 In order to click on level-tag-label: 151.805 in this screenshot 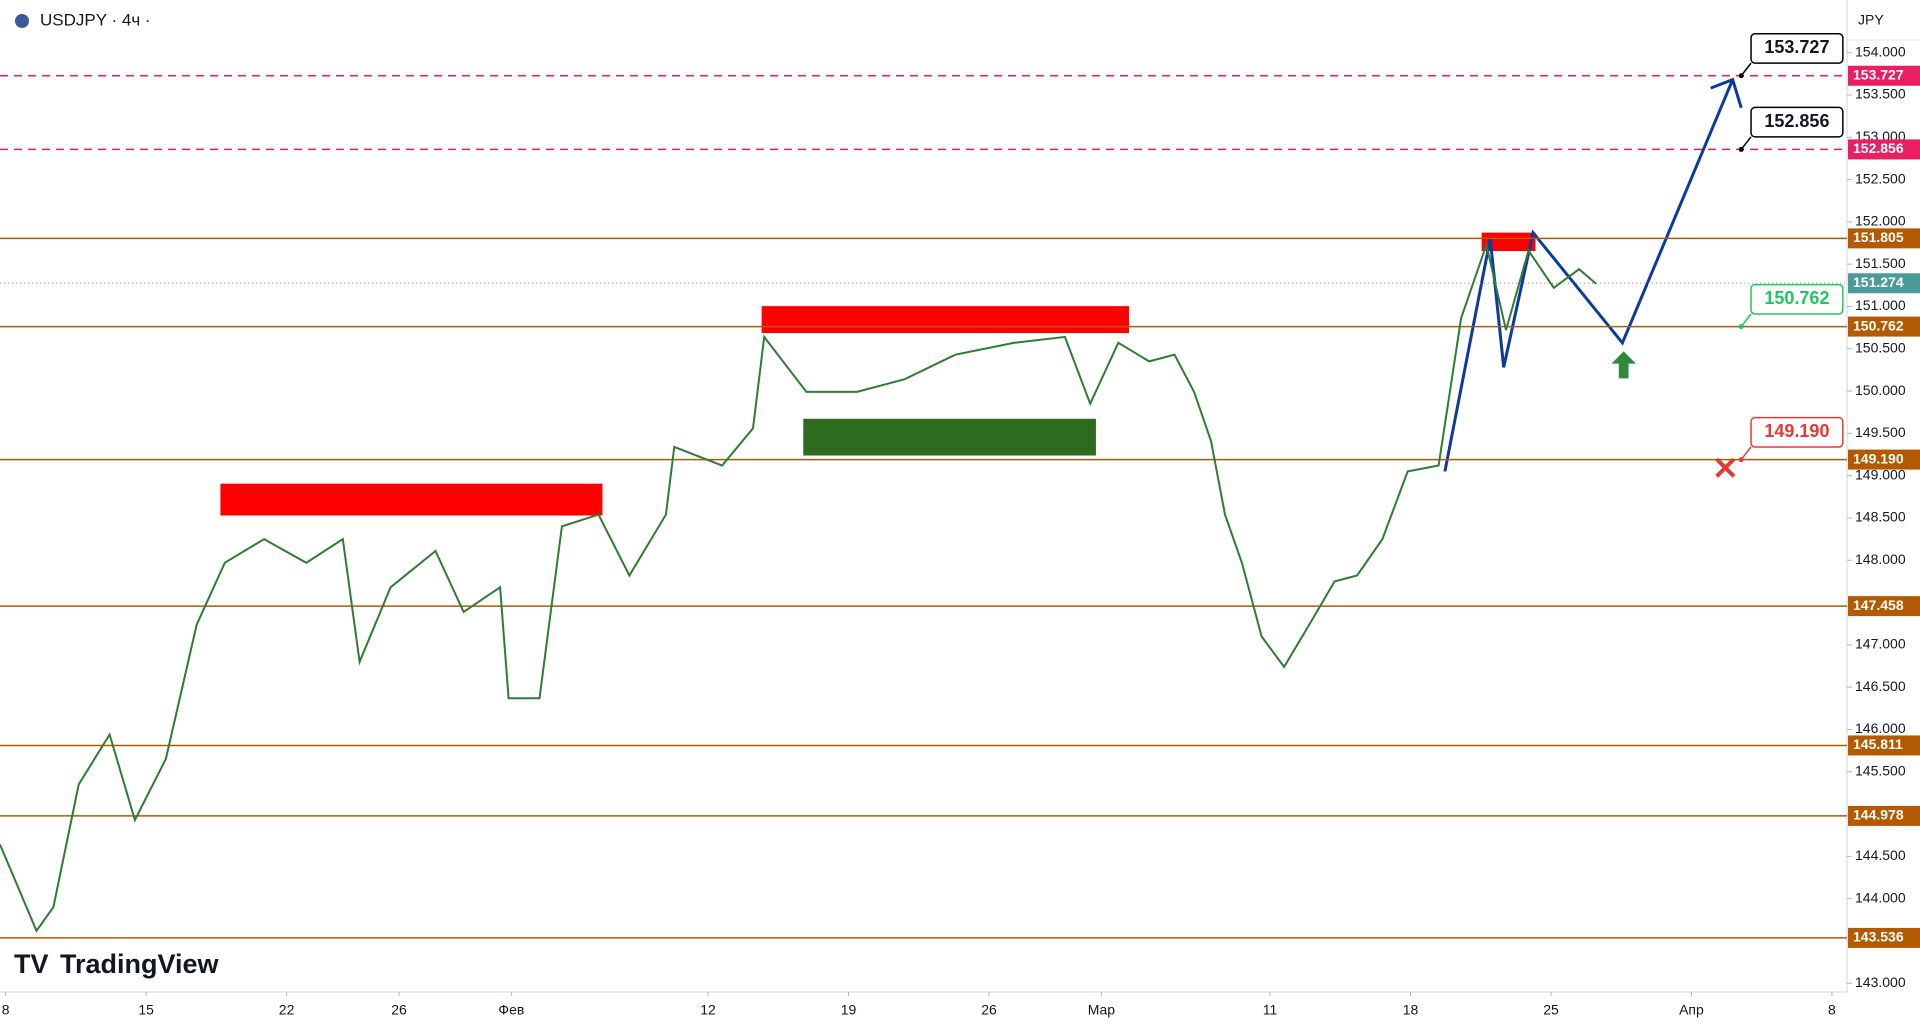, I will do `click(1878, 237)`.